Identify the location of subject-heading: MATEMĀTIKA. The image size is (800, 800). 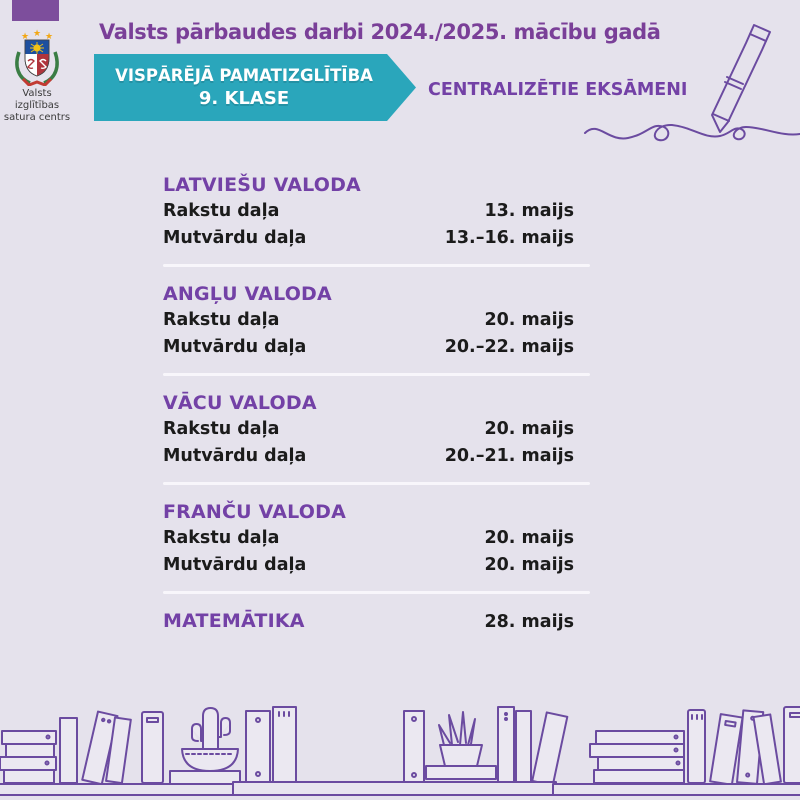
(234, 621).